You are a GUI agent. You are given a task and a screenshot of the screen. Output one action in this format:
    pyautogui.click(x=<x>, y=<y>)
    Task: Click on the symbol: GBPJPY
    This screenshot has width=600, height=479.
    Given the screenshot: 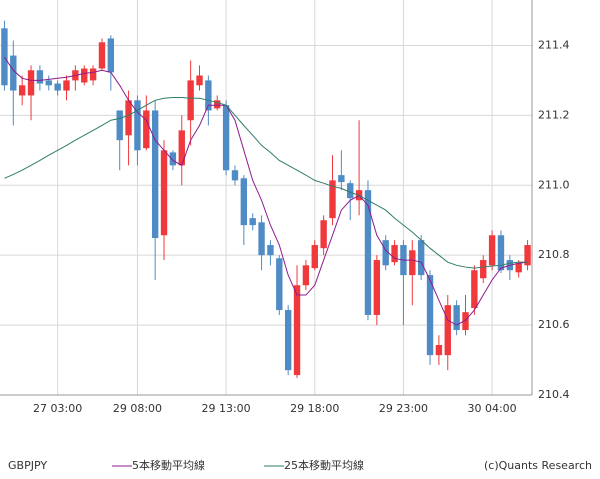 What is the action you would take?
    pyautogui.click(x=27, y=465)
    